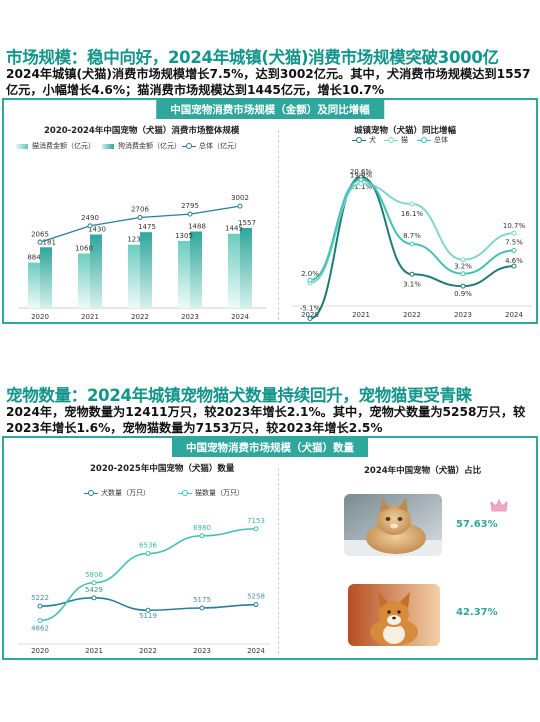 The width and height of the screenshot is (540, 722). I want to click on cat-photo, so click(393, 525).